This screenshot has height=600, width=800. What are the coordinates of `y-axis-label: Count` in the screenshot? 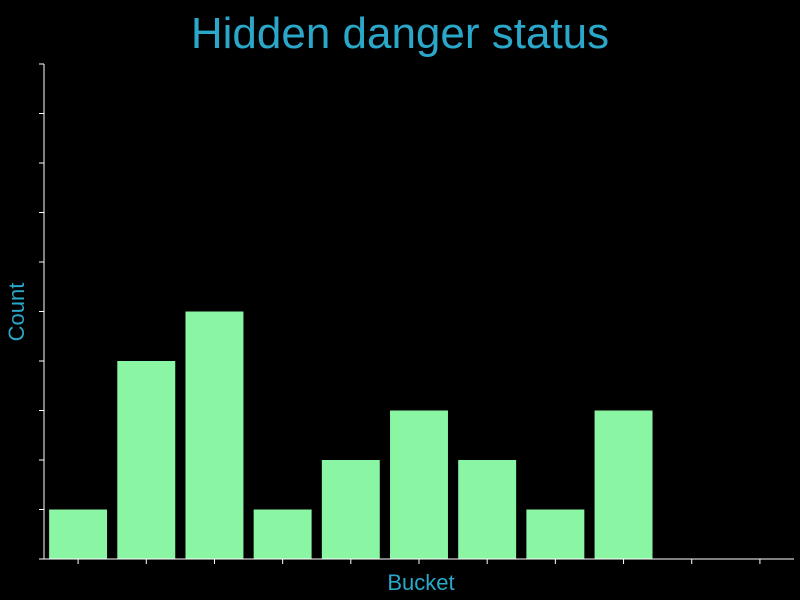 It's located at (16, 312).